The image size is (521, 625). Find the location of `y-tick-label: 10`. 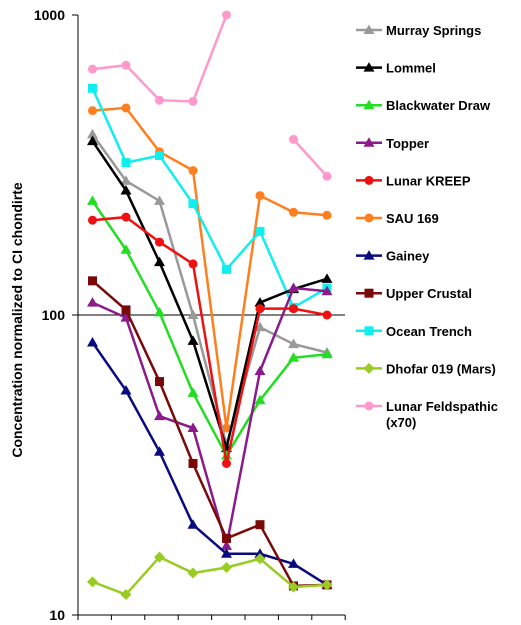

y-tick-label: 10 is located at coordinates (57, 615).